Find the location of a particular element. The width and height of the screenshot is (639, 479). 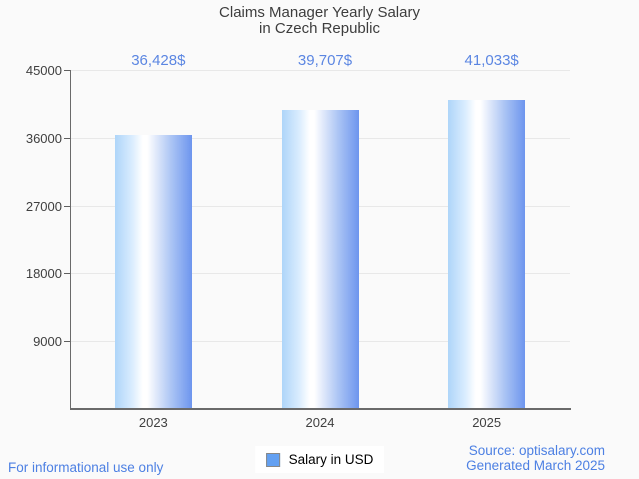

x-axis-line is located at coordinates (320, 409).